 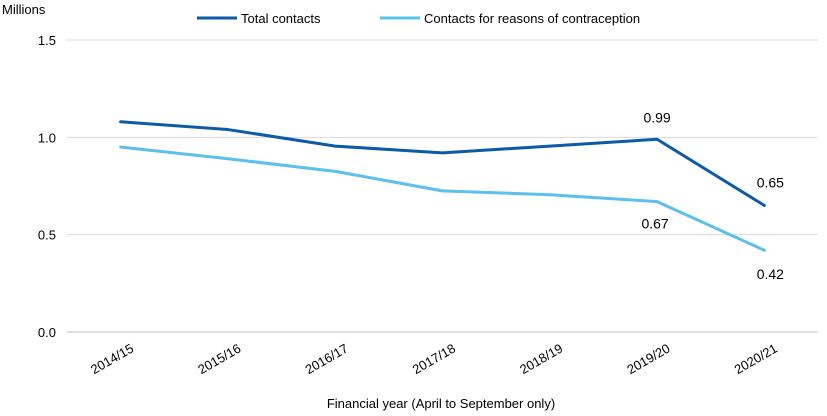 I want to click on y-axis-label: Millions, so click(x=24, y=9).